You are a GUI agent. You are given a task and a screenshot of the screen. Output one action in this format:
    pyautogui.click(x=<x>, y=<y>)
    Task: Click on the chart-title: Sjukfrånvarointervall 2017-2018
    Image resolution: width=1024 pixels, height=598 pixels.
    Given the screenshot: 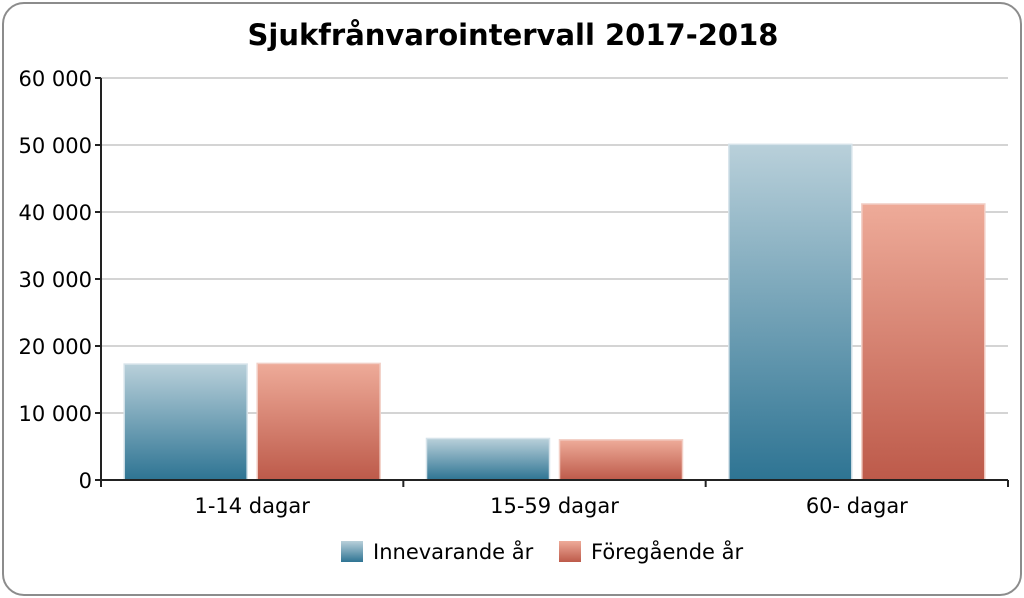 What is the action you would take?
    pyautogui.click(x=513, y=35)
    